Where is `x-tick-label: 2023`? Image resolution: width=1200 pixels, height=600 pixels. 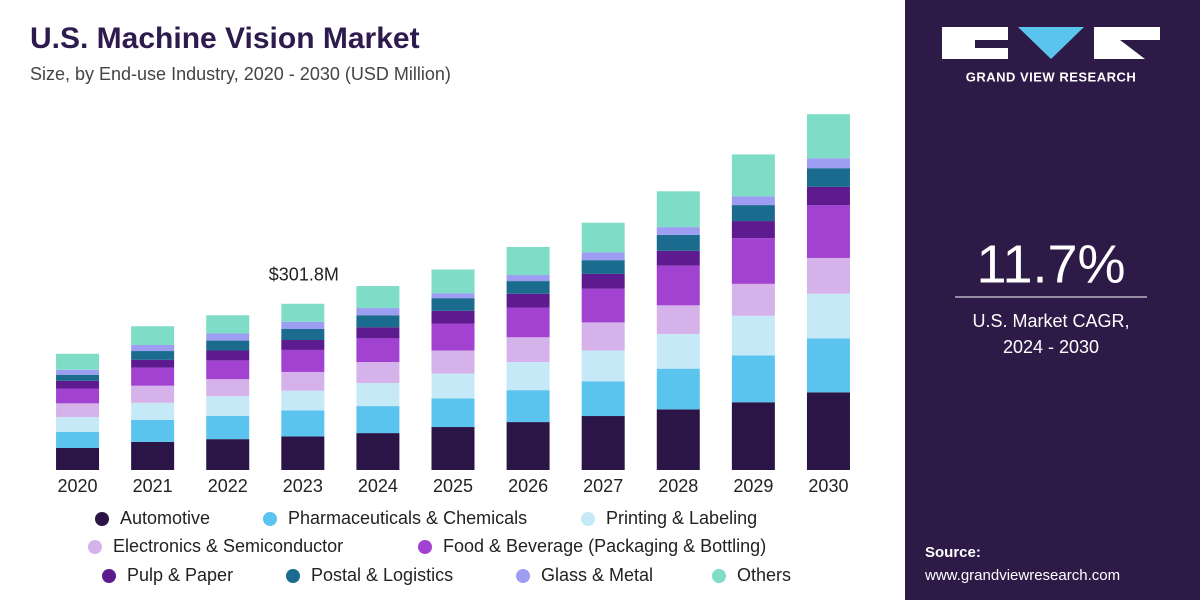
x-tick-label: 2023 is located at coordinates (303, 486).